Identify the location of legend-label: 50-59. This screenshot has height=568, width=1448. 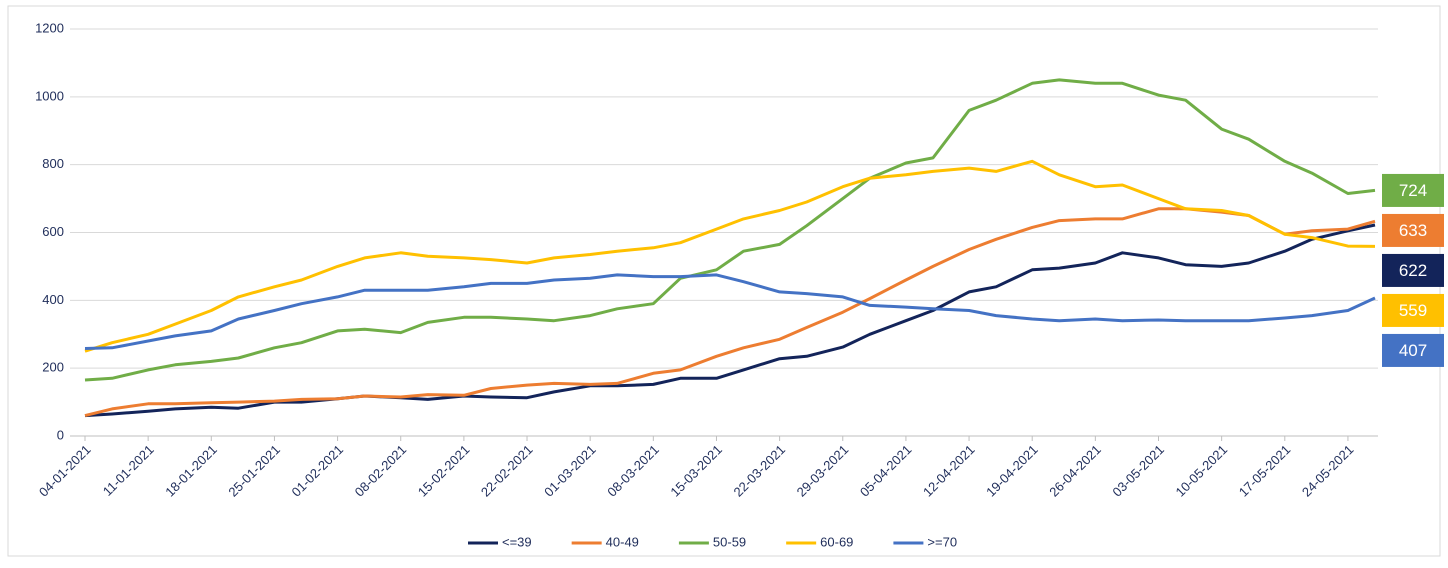
(729, 541).